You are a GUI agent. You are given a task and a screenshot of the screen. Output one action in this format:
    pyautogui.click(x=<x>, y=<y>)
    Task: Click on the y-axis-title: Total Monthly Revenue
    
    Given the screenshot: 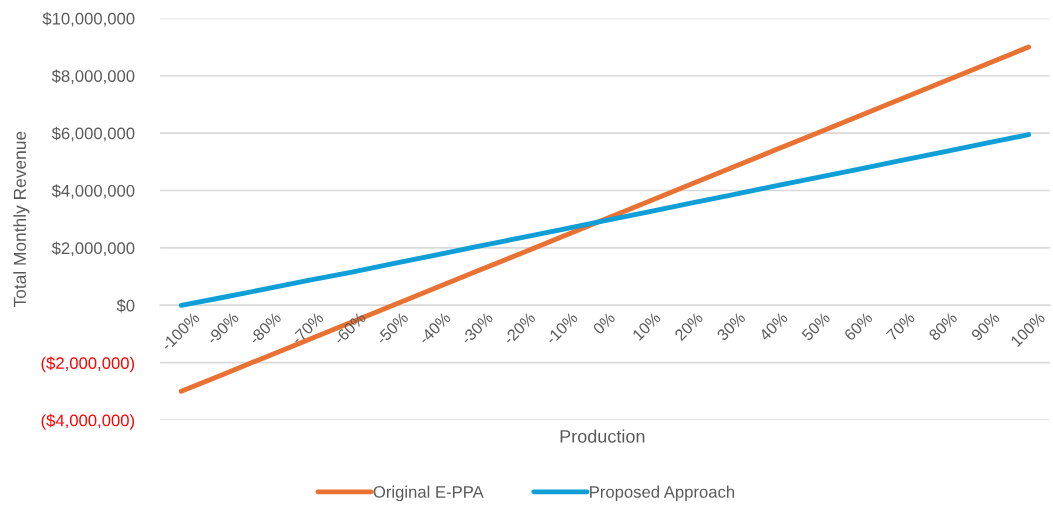 What is the action you would take?
    pyautogui.click(x=21, y=219)
    